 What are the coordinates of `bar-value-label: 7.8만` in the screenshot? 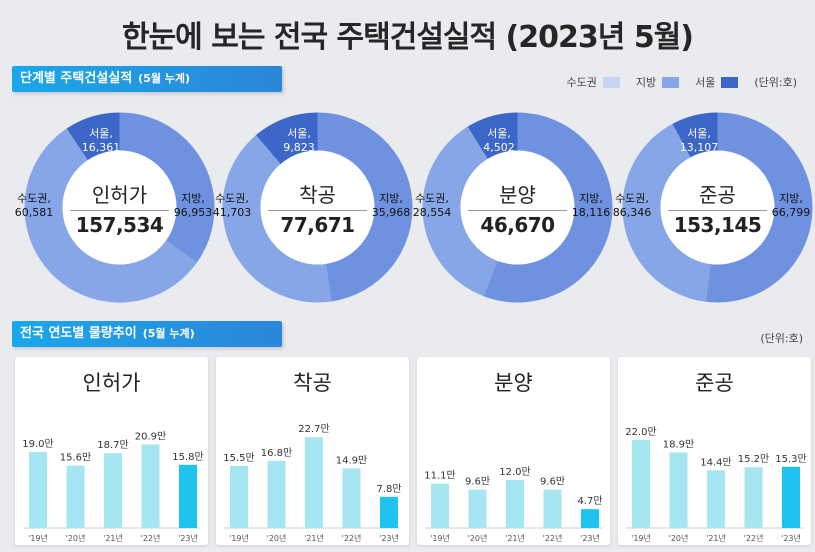 It's located at (388, 489).